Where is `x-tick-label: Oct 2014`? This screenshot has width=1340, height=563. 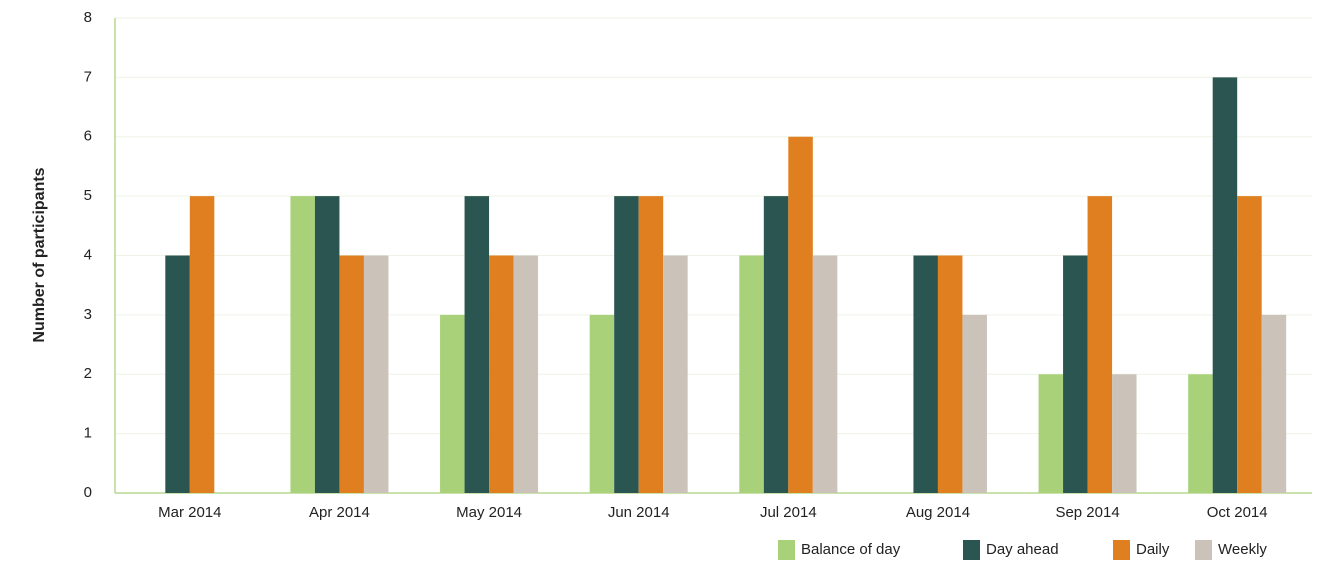
x-tick-label: Oct 2014 is located at coordinates (1237, 512).